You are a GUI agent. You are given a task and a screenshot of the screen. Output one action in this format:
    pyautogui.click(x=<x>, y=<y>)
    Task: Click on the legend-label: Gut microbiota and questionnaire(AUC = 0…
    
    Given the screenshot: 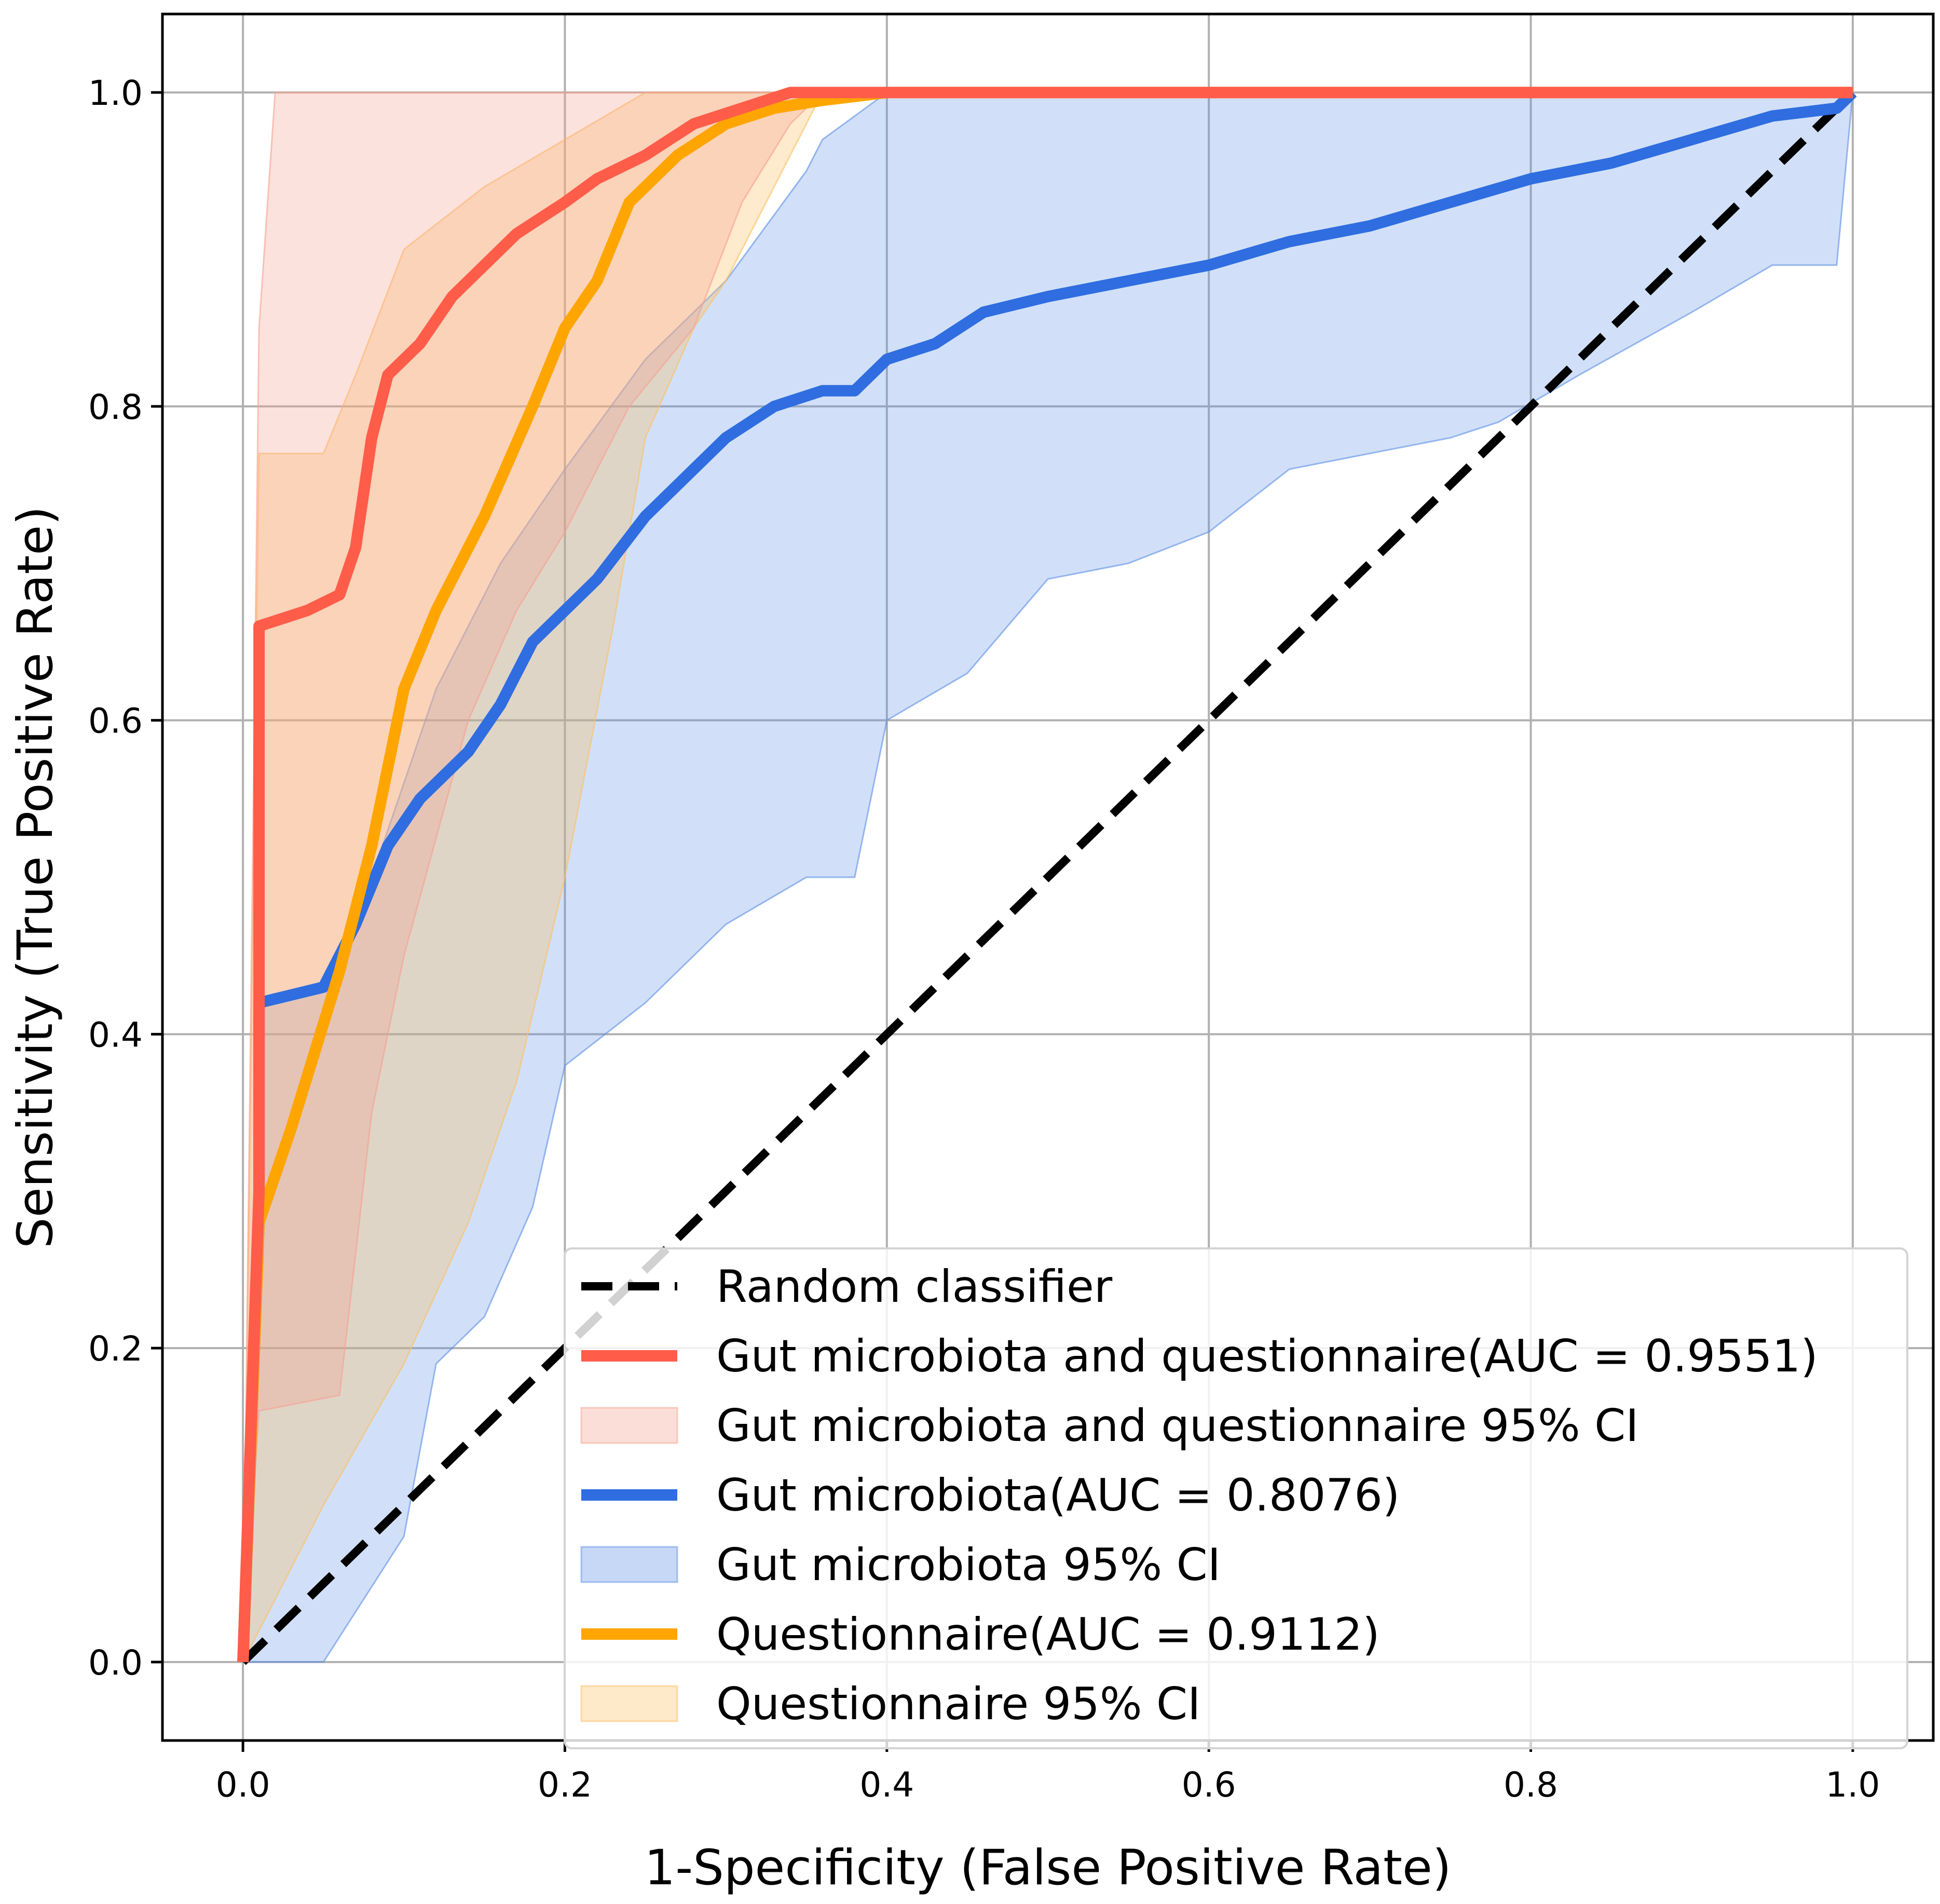 What is the action you would take?
    pyautogui.click(x=1267, y=1356)
    